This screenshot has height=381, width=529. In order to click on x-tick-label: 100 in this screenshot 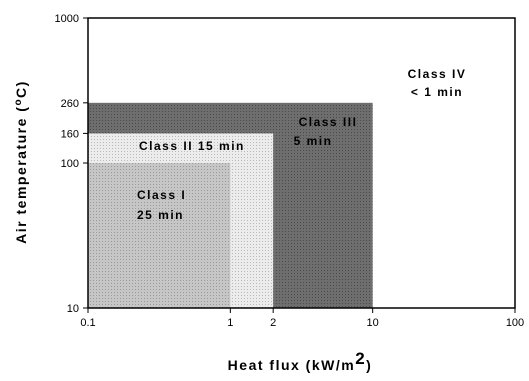, I will do `click(515, 323)`.